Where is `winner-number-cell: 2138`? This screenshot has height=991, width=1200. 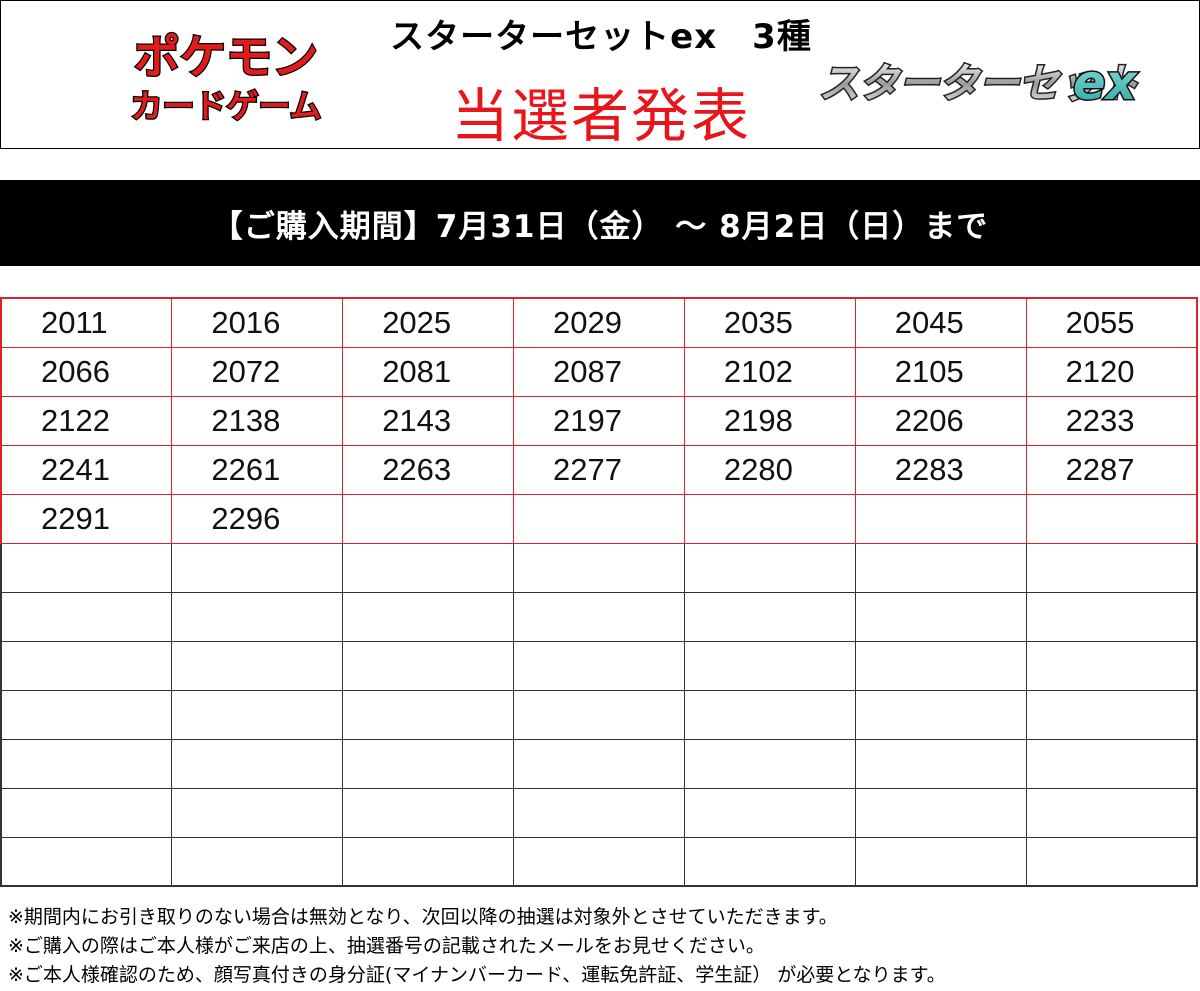 winner-number-cell: 2138 is located at coordinates (257, 420).